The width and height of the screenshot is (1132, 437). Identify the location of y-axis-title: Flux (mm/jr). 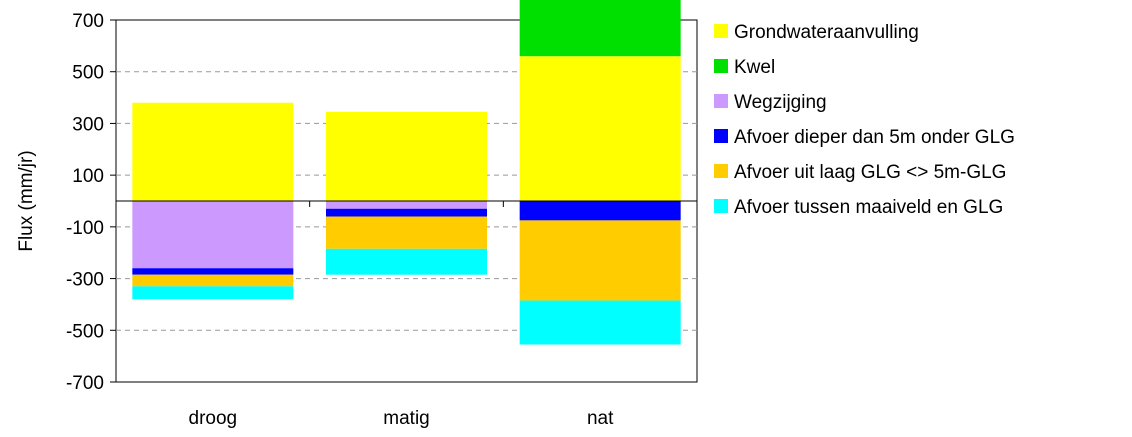
(26, 200).